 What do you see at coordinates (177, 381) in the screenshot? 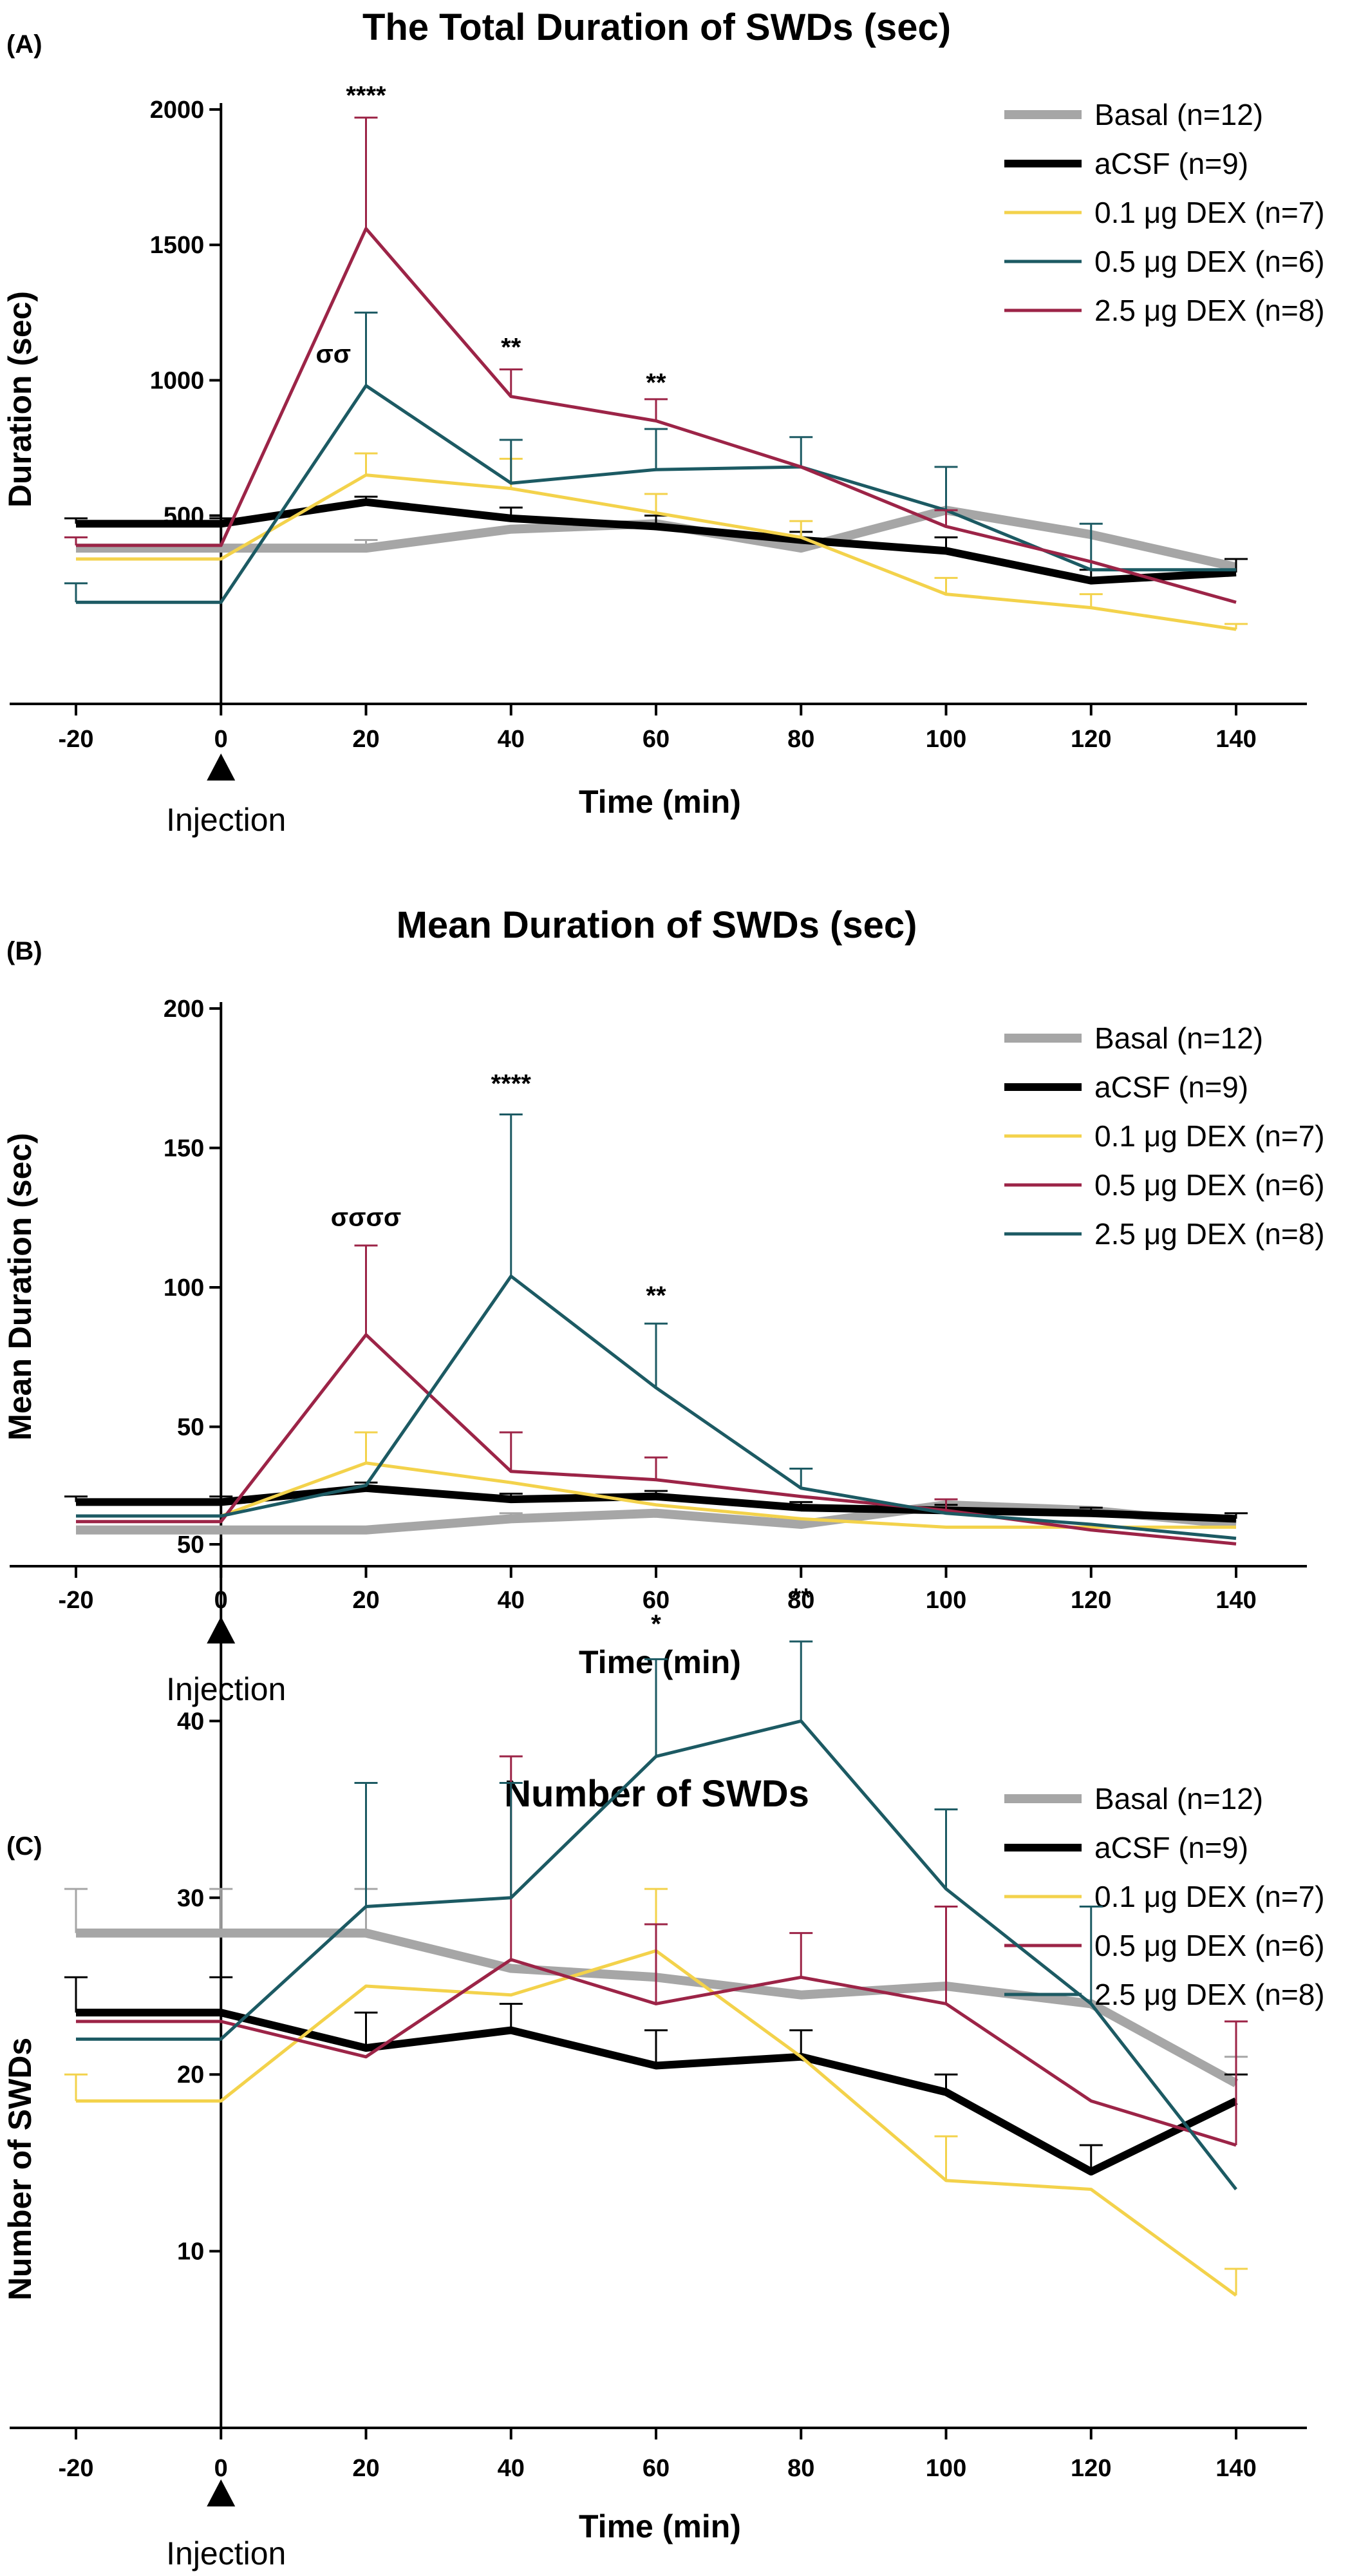
I see `y-tick-label: 1000` at bounding box center [177, 381].